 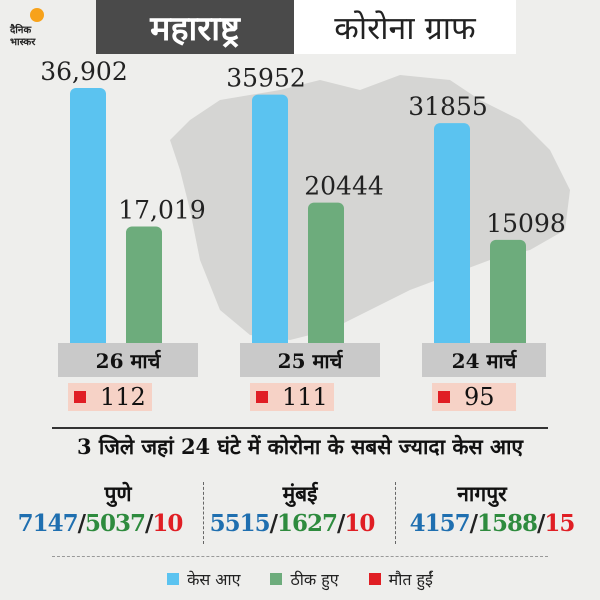 I want to click on legend-swatch-deaths, so click(x=374, y=579).